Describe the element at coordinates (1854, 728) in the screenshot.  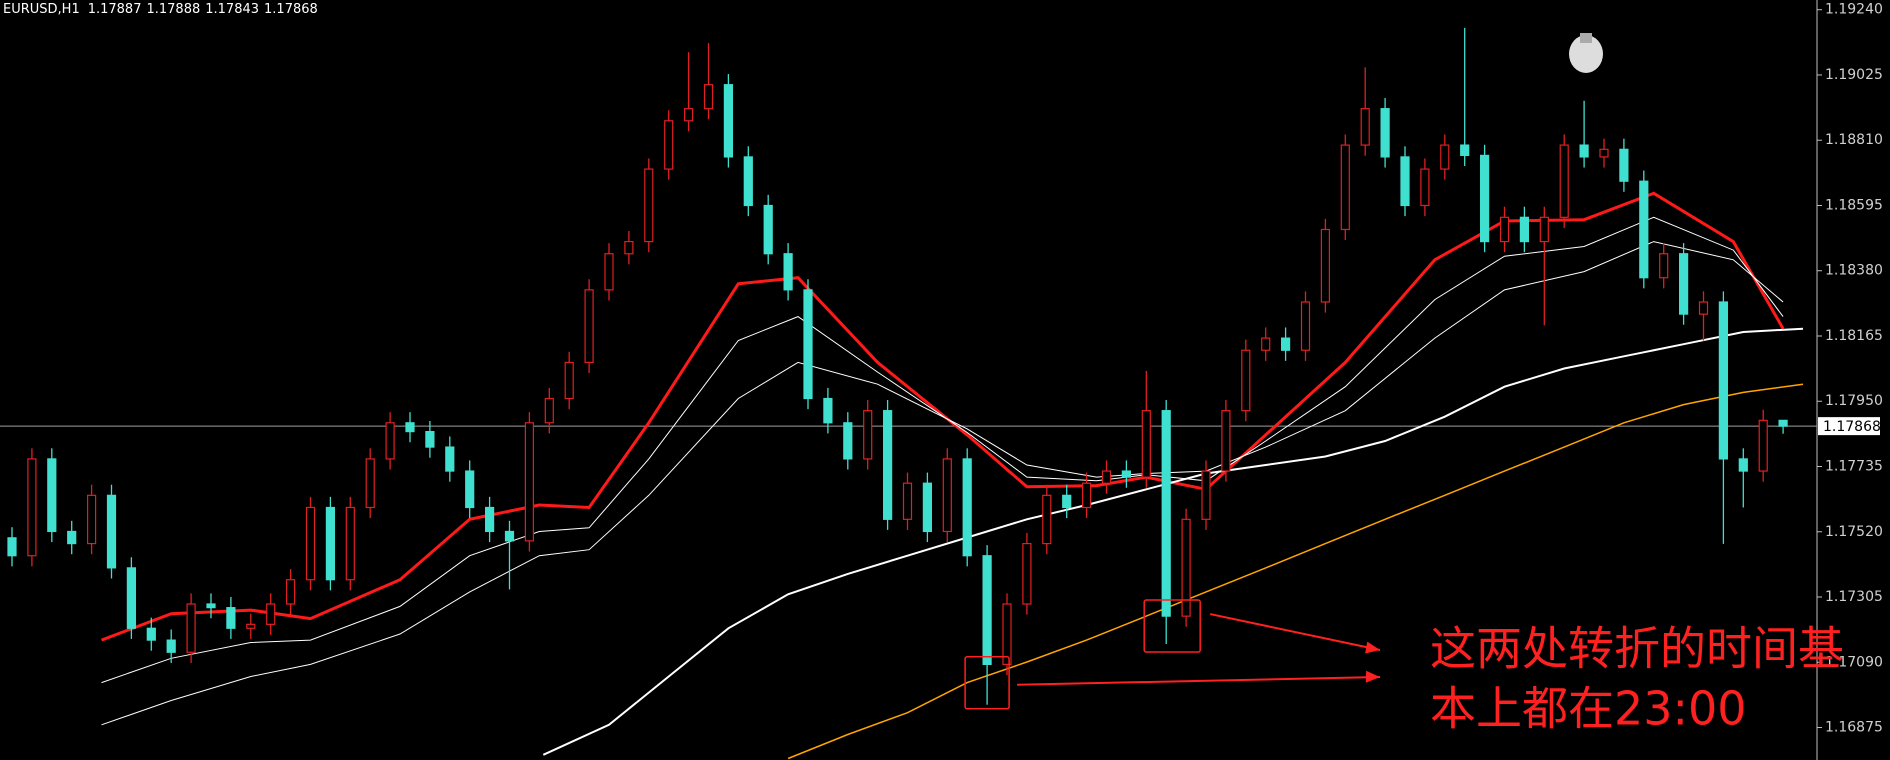
I see `y-tick-label: 1.16875` at that location.